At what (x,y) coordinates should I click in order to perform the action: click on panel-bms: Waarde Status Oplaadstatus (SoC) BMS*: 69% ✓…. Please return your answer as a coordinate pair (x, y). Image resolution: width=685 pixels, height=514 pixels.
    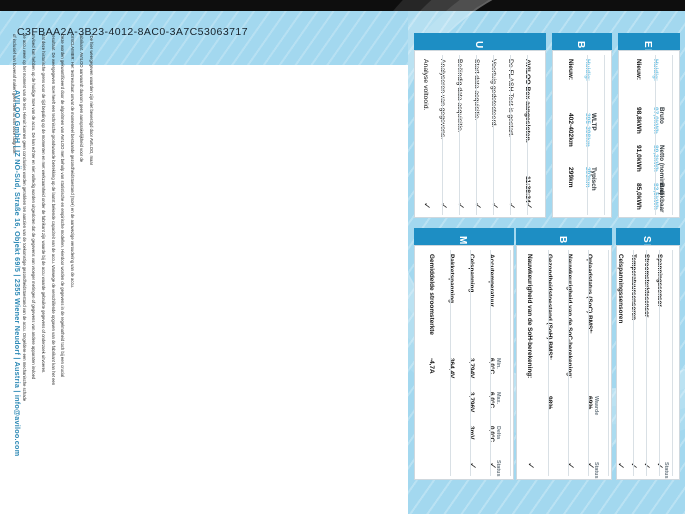
    Looking at the image, I should click on (564, 362).